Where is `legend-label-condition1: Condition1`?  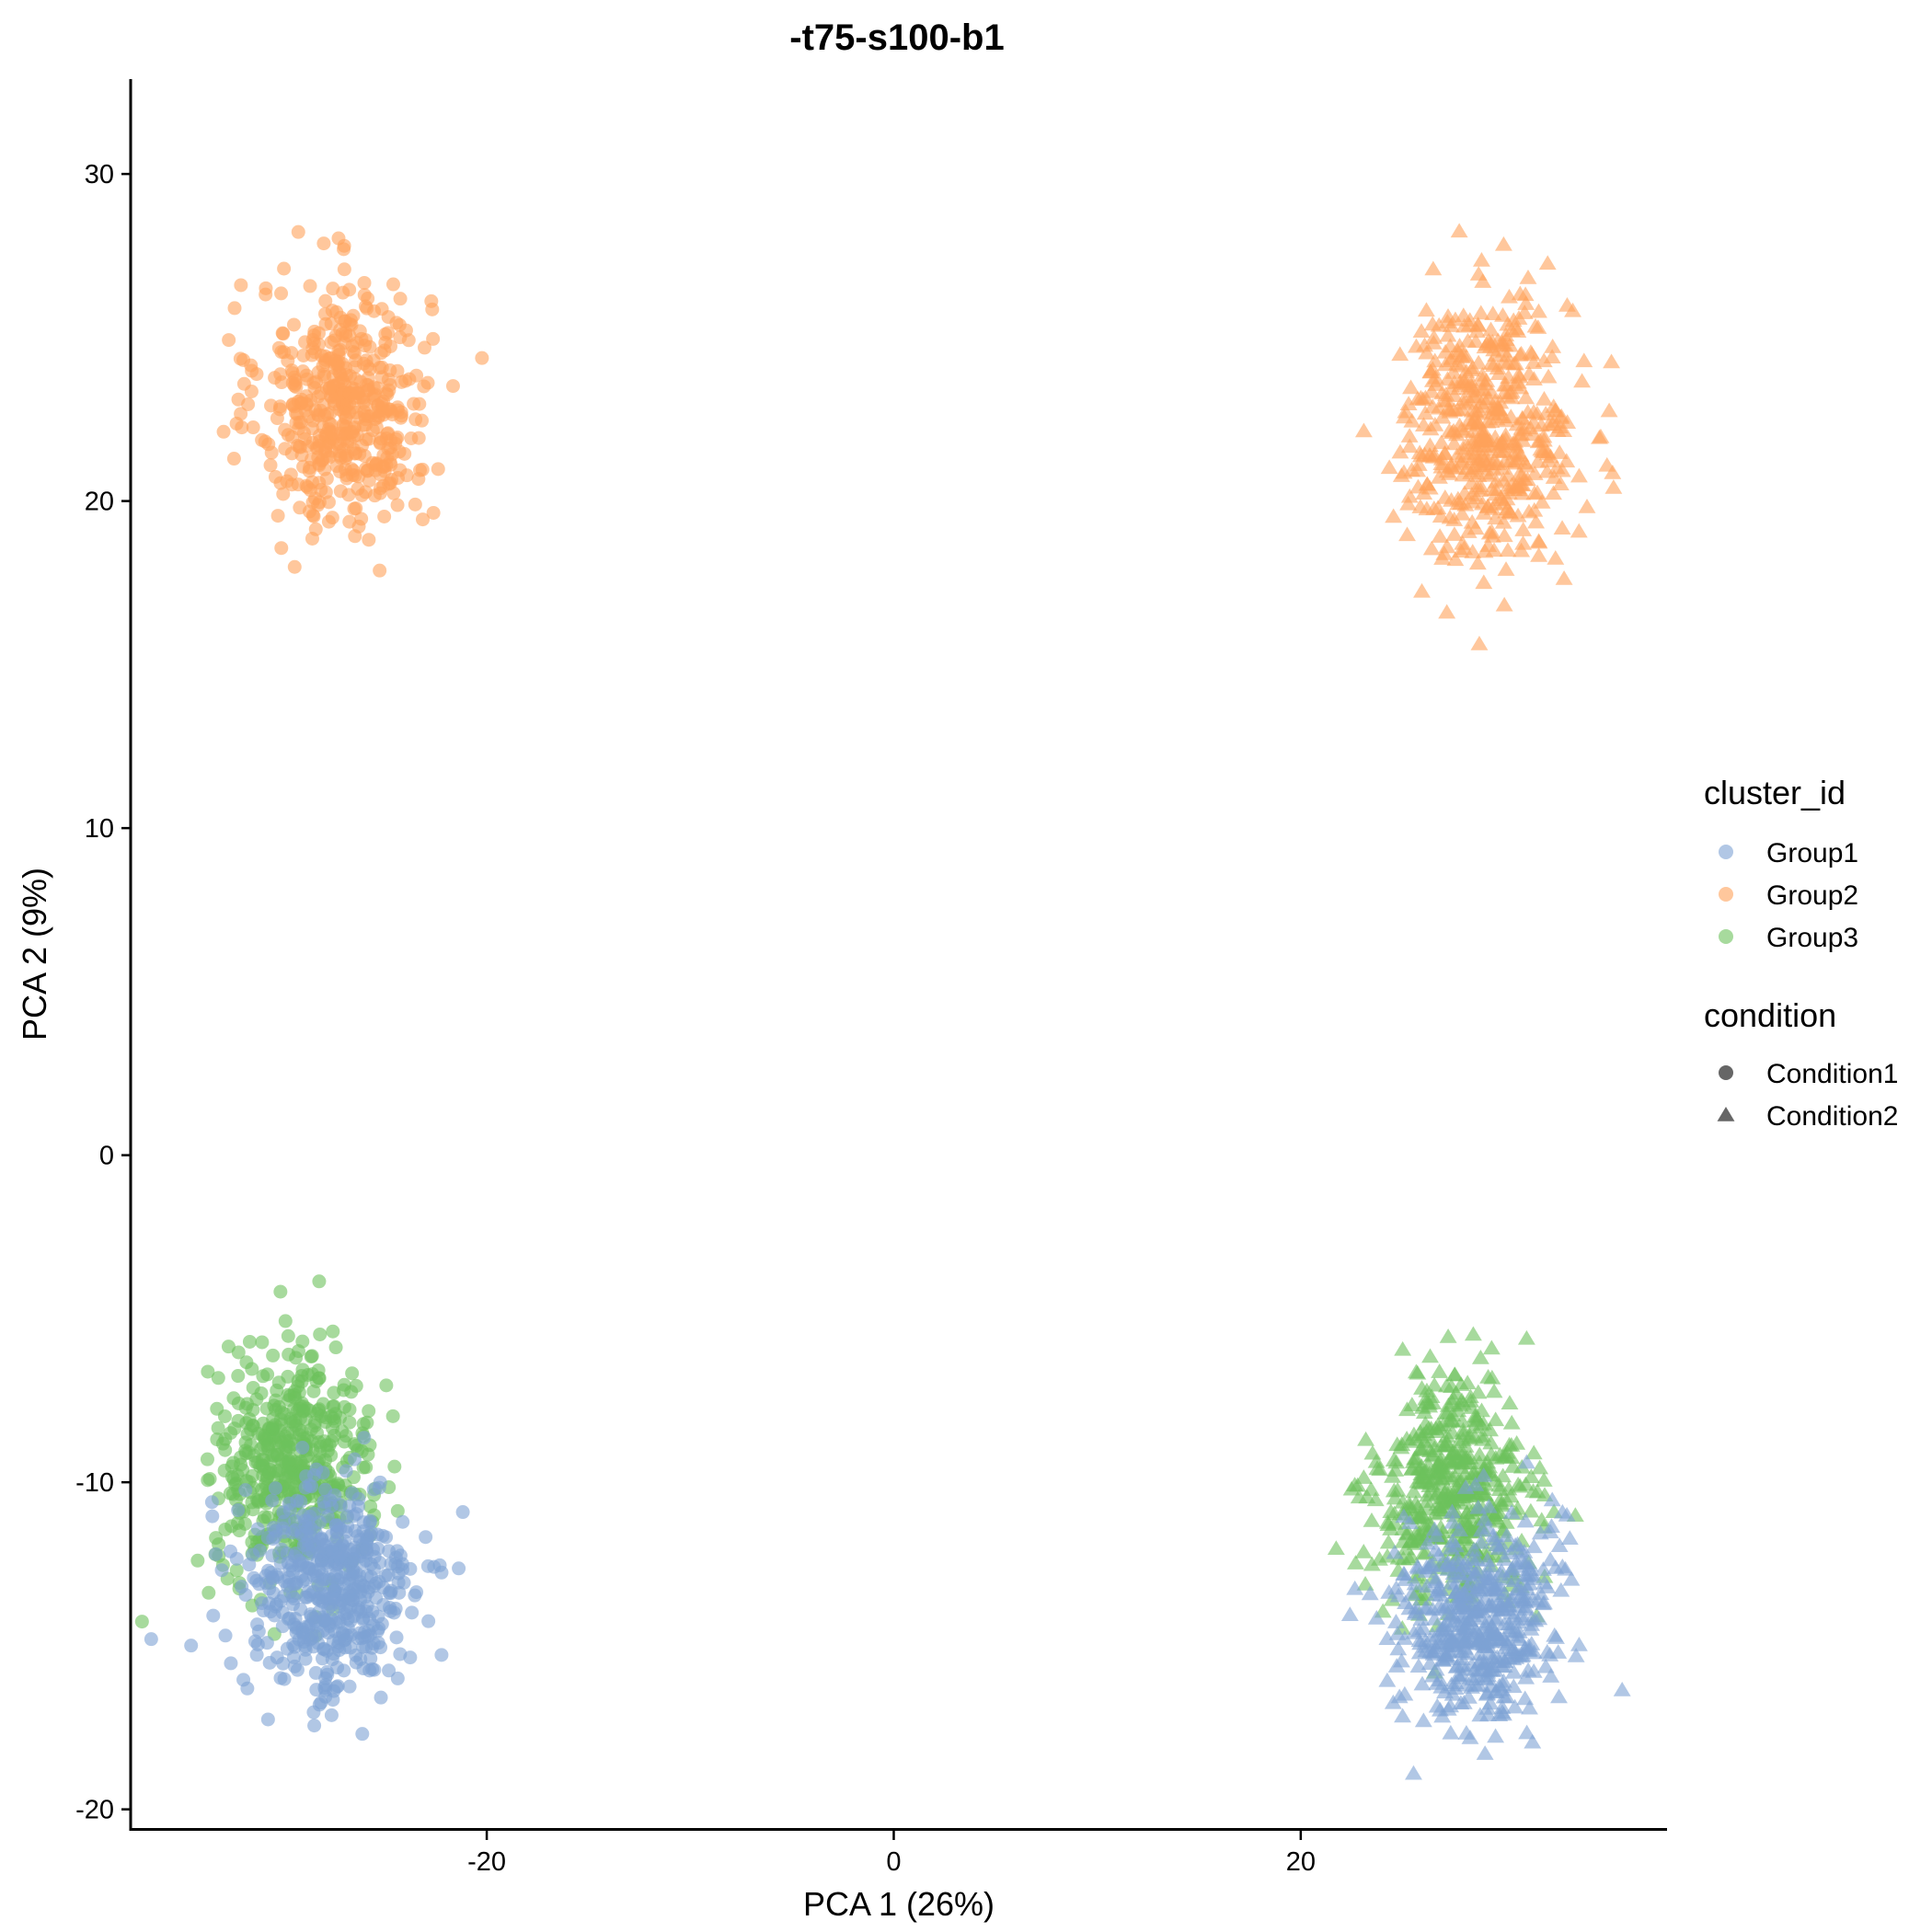
legend-label-condition1: Condition1 is located at coordinates (1832, 1074).